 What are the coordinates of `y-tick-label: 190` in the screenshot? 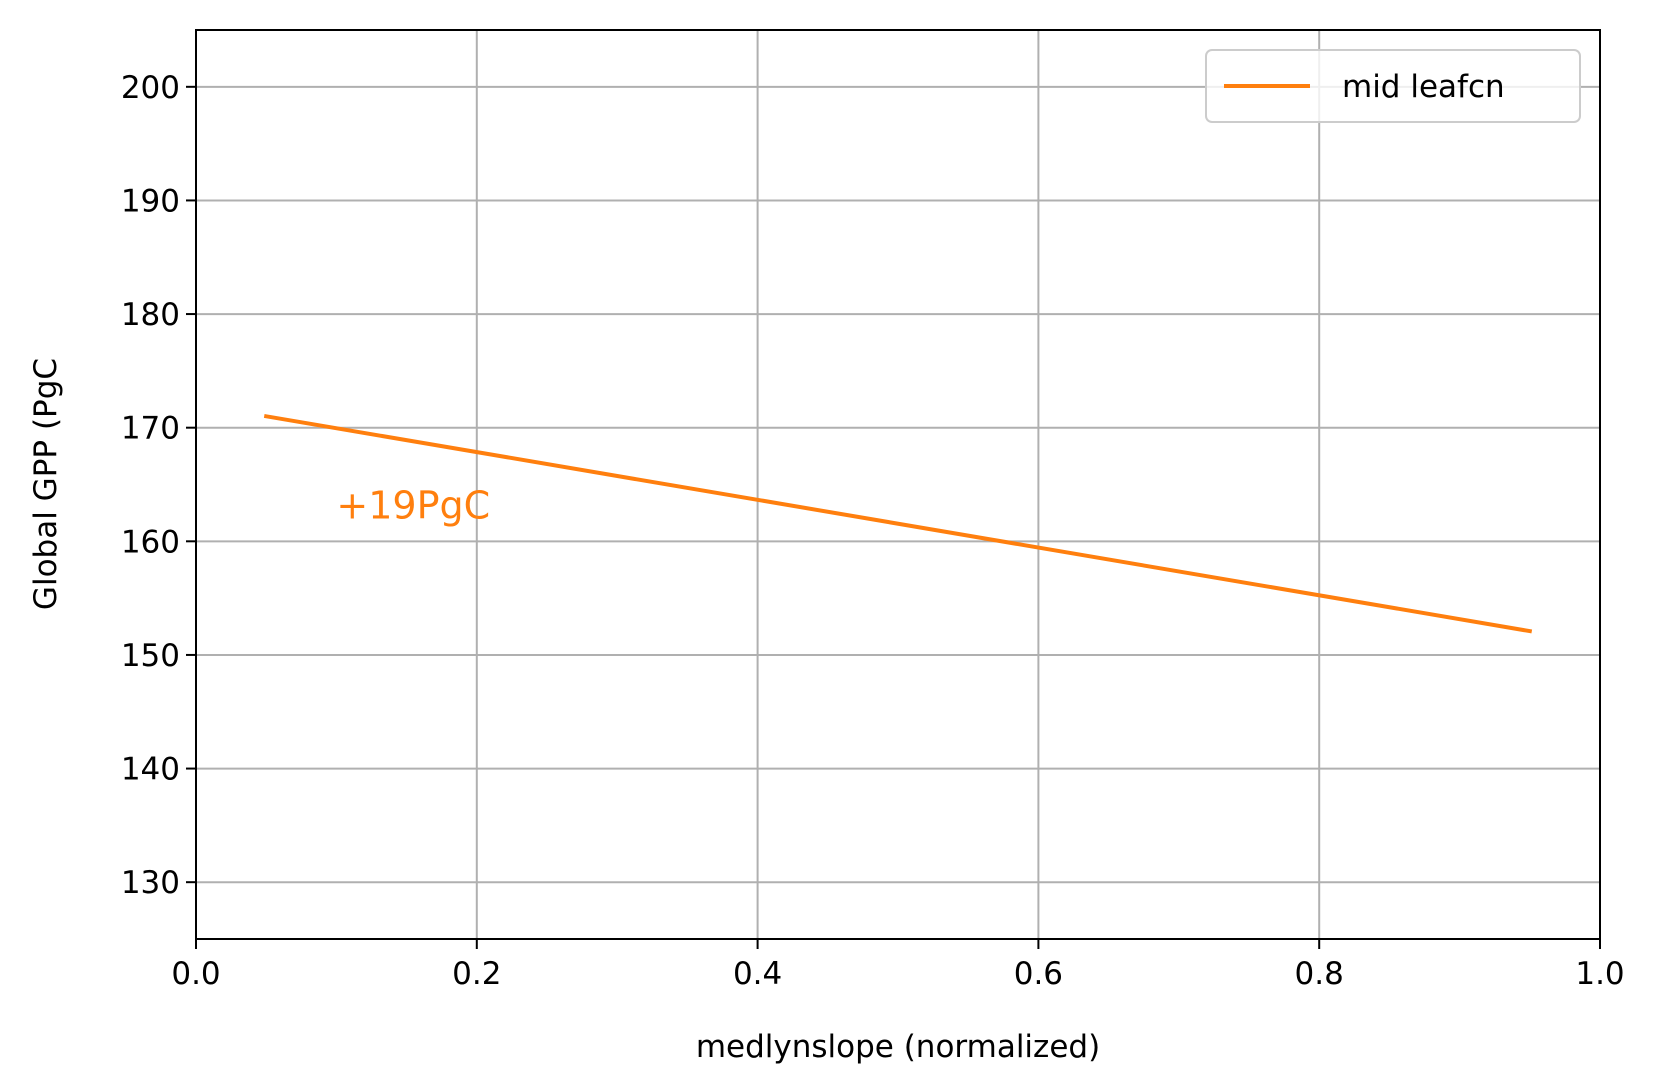 It's located at (150, 201).